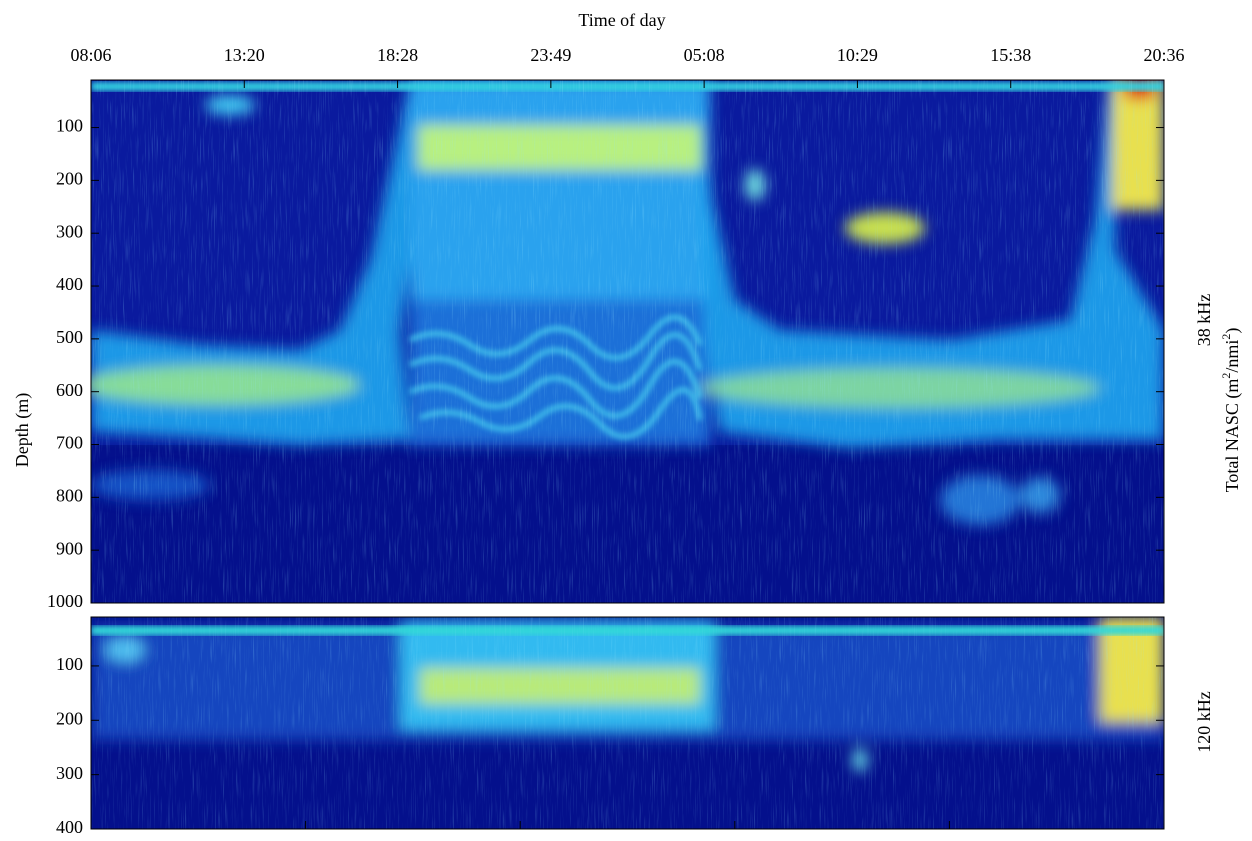 This screenshot has width=1252, height=841. I want to click on x-tick-label: 13:20, so click(244, 55).